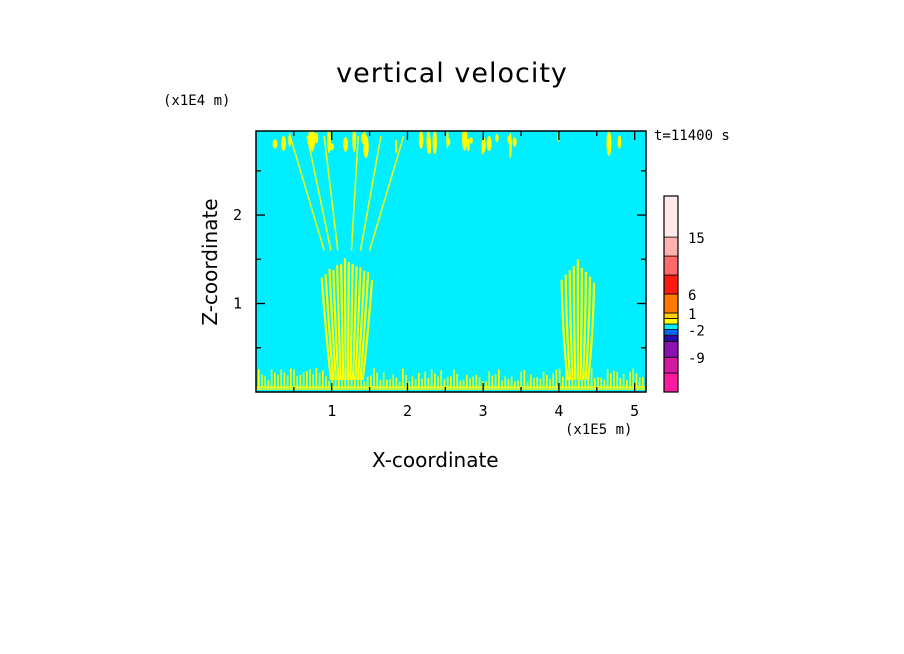 Image resolution: width=904 pixels, height=654 pixels. What do you see at coordinates (692, 136) in the screenshot?
I see `time-label: t=11400 s` at bounding box center [692, 136].